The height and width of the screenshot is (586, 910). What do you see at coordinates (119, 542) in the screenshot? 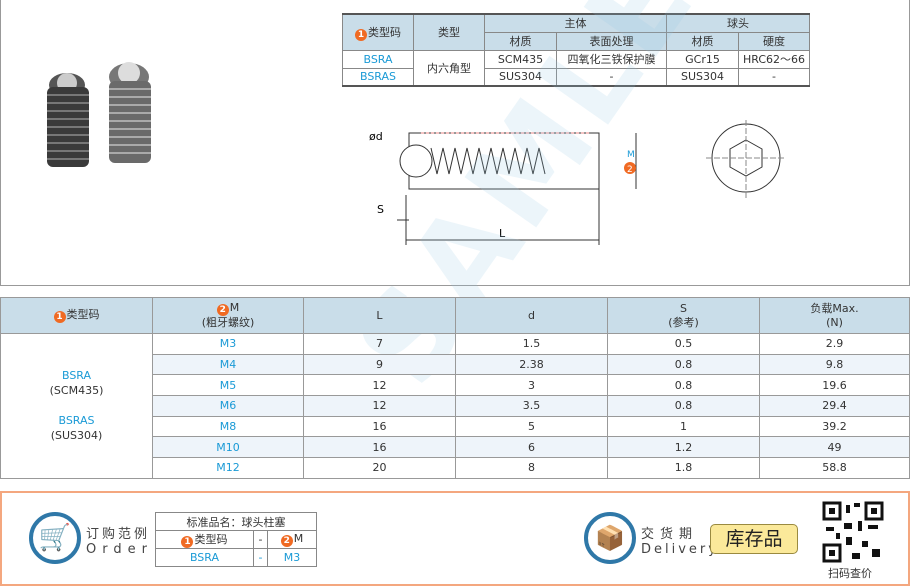
I see `order-label: 订购范例 Order` at bounding box center [119, 542].